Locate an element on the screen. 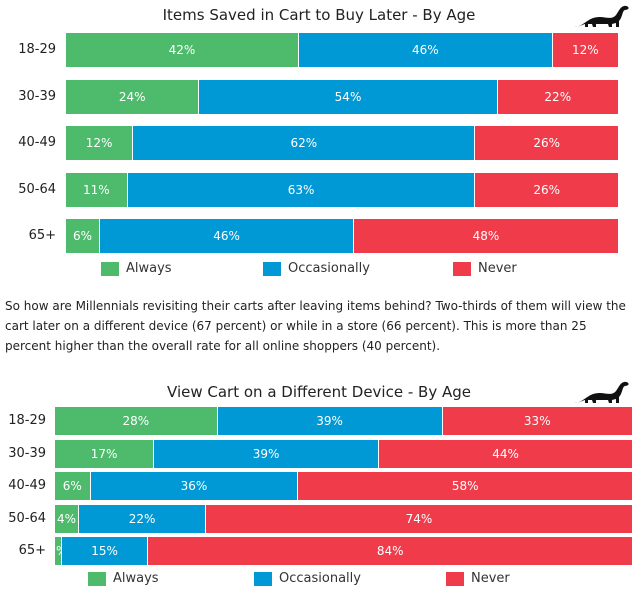  data-label: 28% is located at coordinates (136, 421).